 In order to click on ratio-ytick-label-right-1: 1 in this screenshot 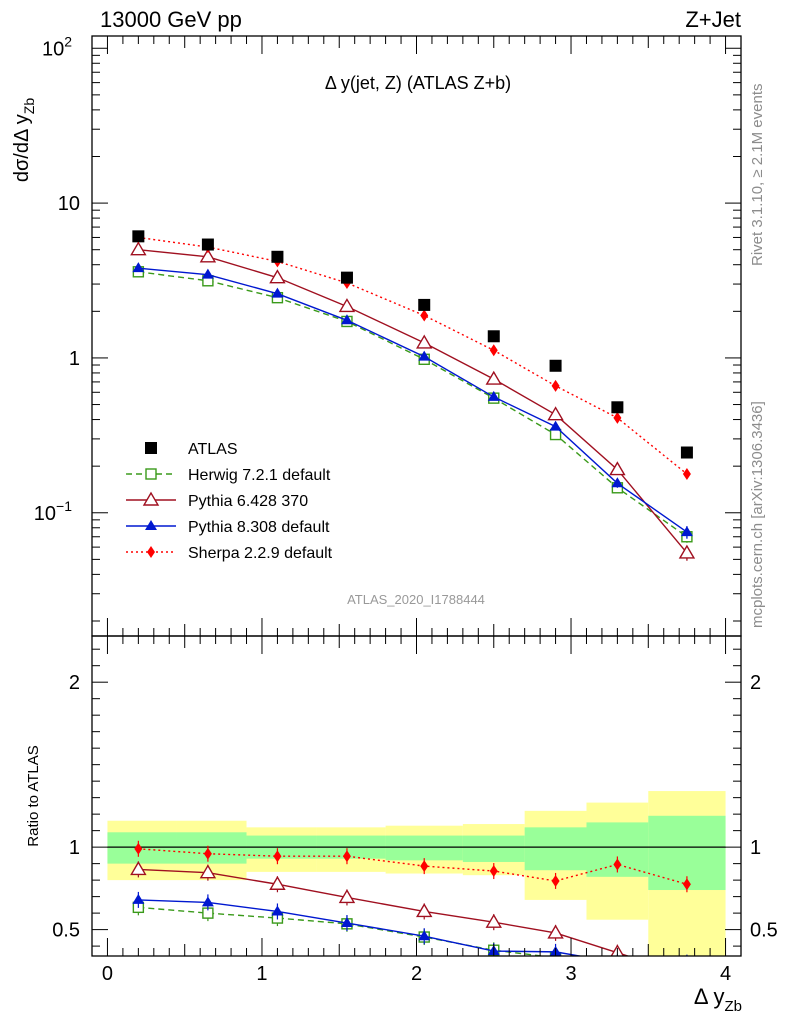, I will do `click(755, 848)`.